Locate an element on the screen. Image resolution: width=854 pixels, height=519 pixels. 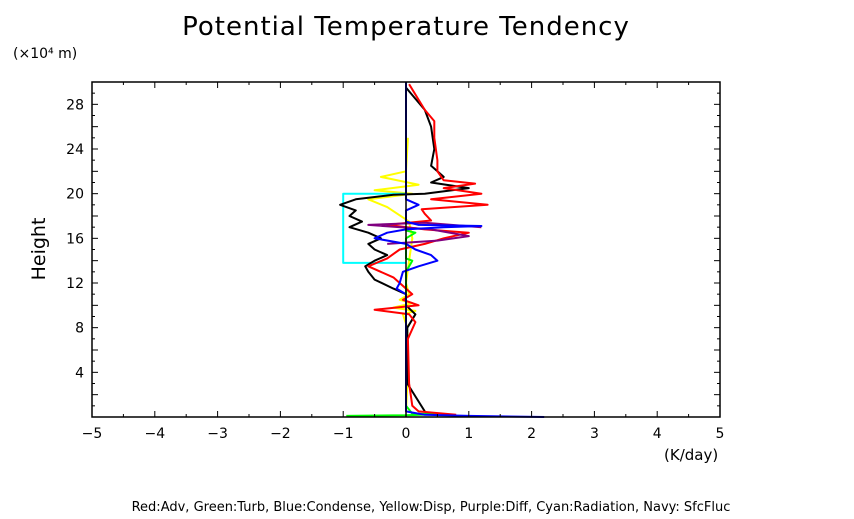
y-tick-label: 20 is located at coordinates (75, 195).